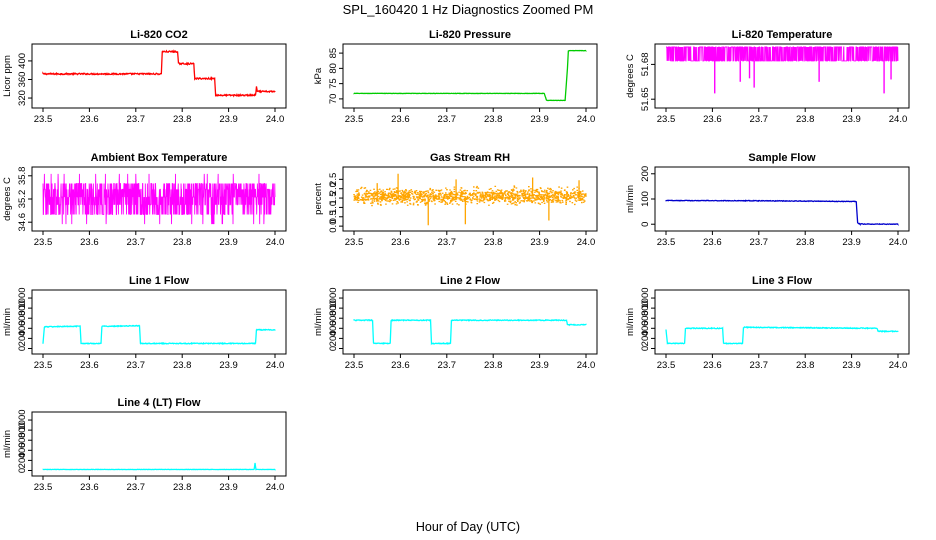  Describe the element at coordinates (333, 216) in the screenshot. I see `y-tick-label: 0.5` at that location.